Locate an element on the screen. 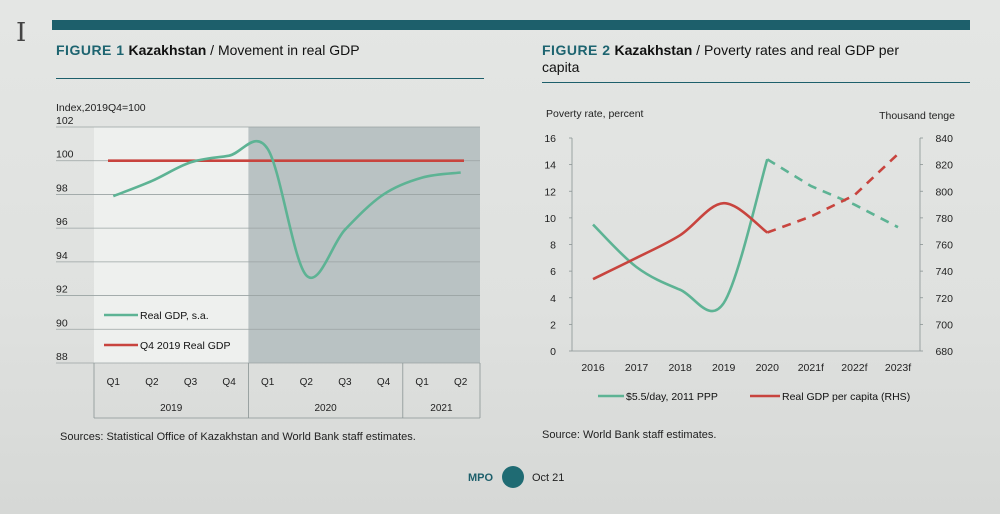  figure1-year-label: 2021 is located at coordinates (441, 408).